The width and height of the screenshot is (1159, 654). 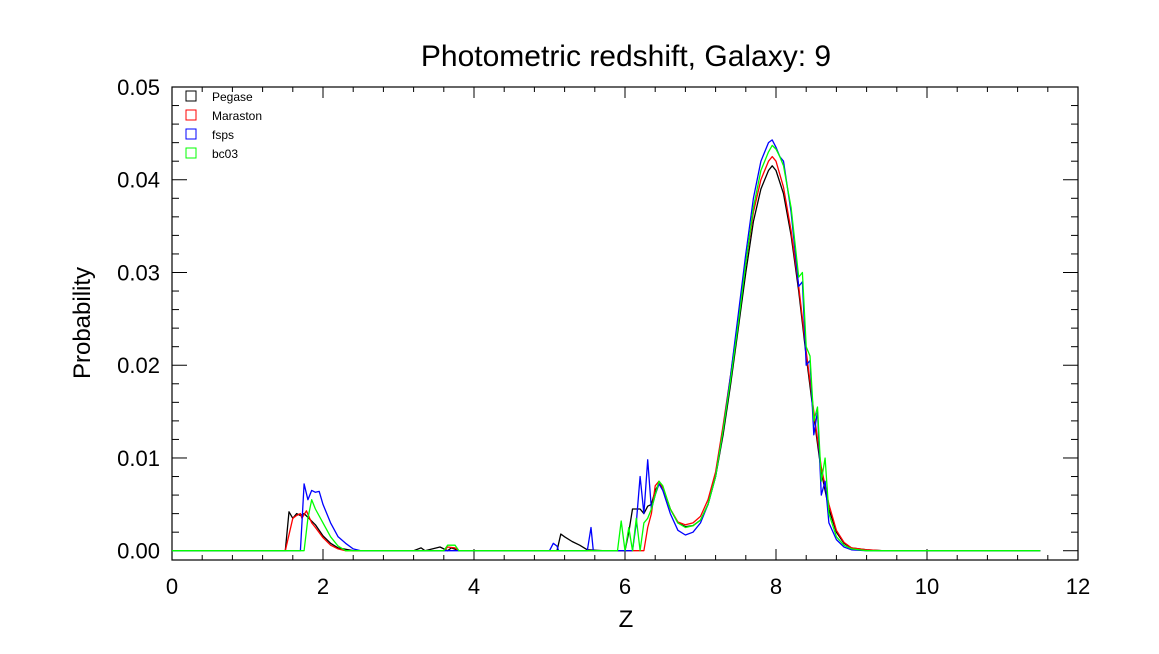 What do you see at coordinates (232, 97) in the screenshot?
I see `legend-label: Pegase` at bounding box center [232, 97].